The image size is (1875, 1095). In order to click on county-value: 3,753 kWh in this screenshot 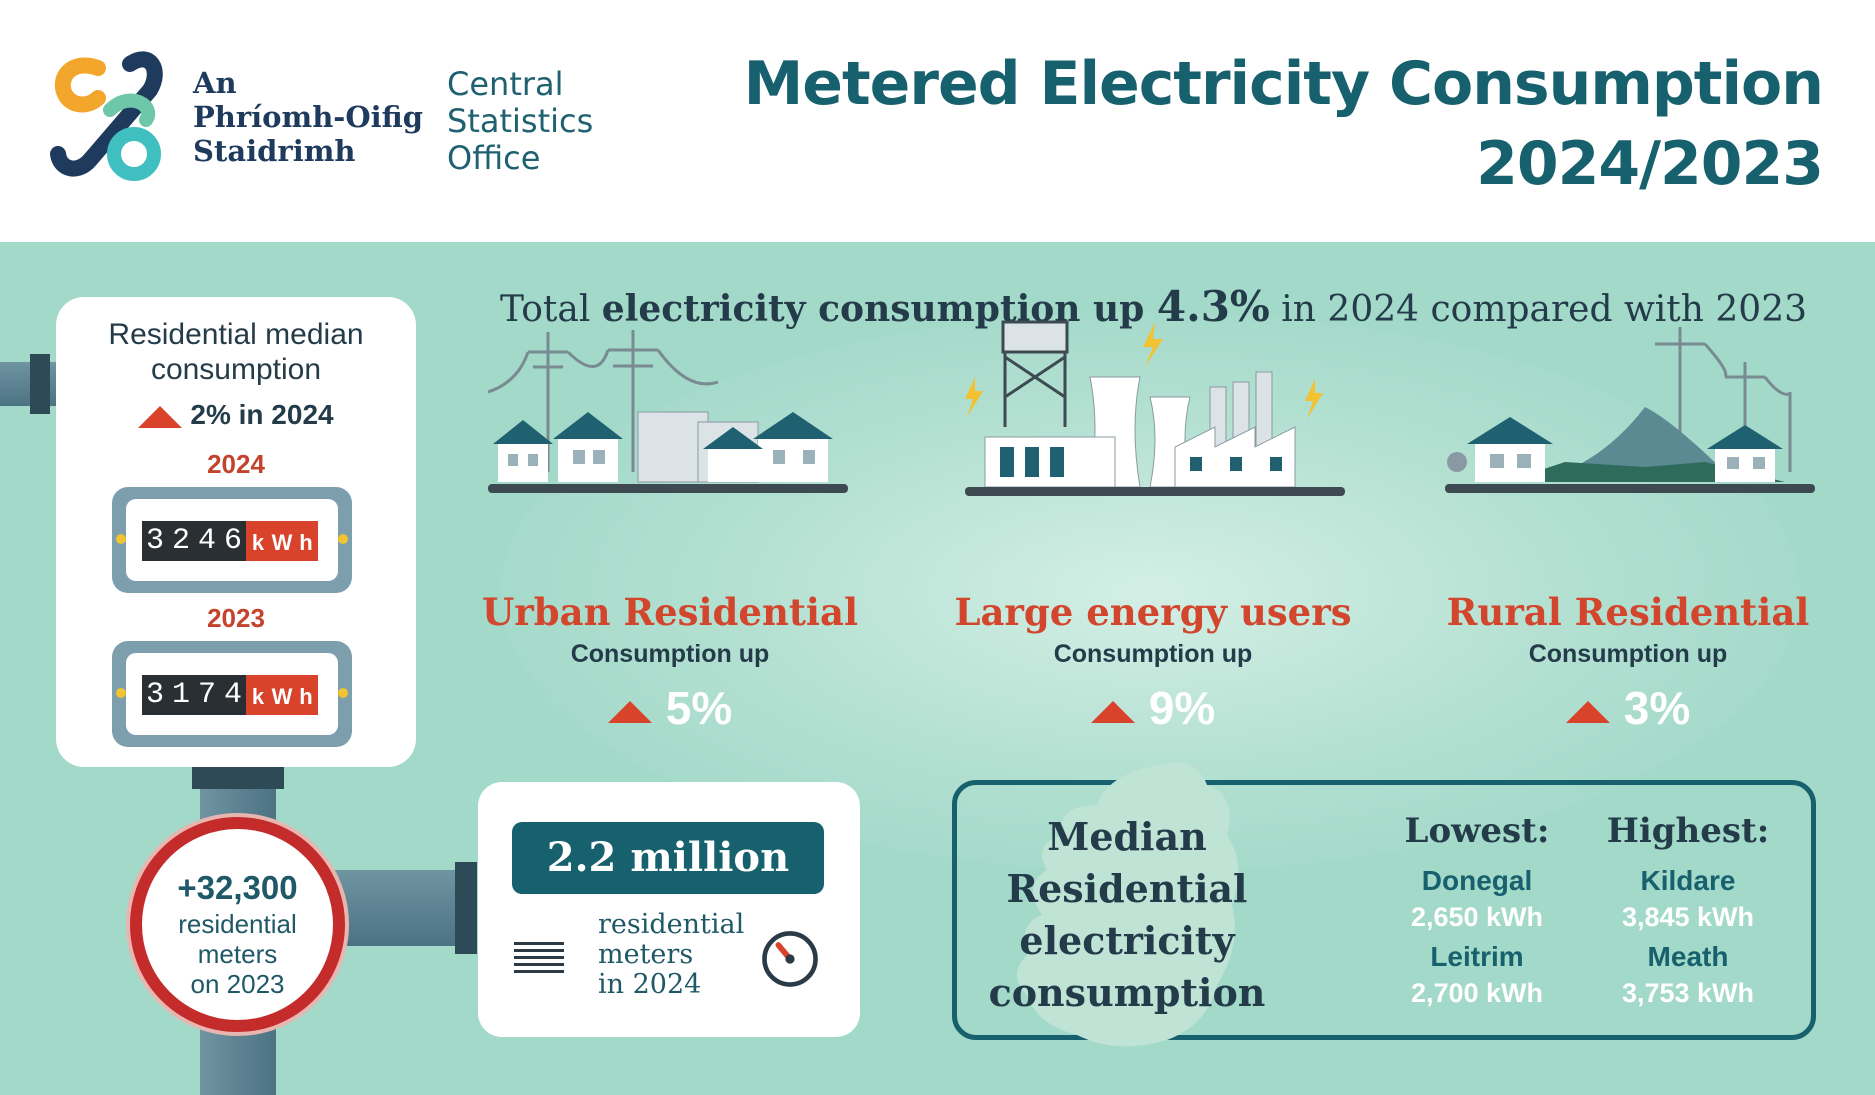, I will do `click(1688, 993)`.